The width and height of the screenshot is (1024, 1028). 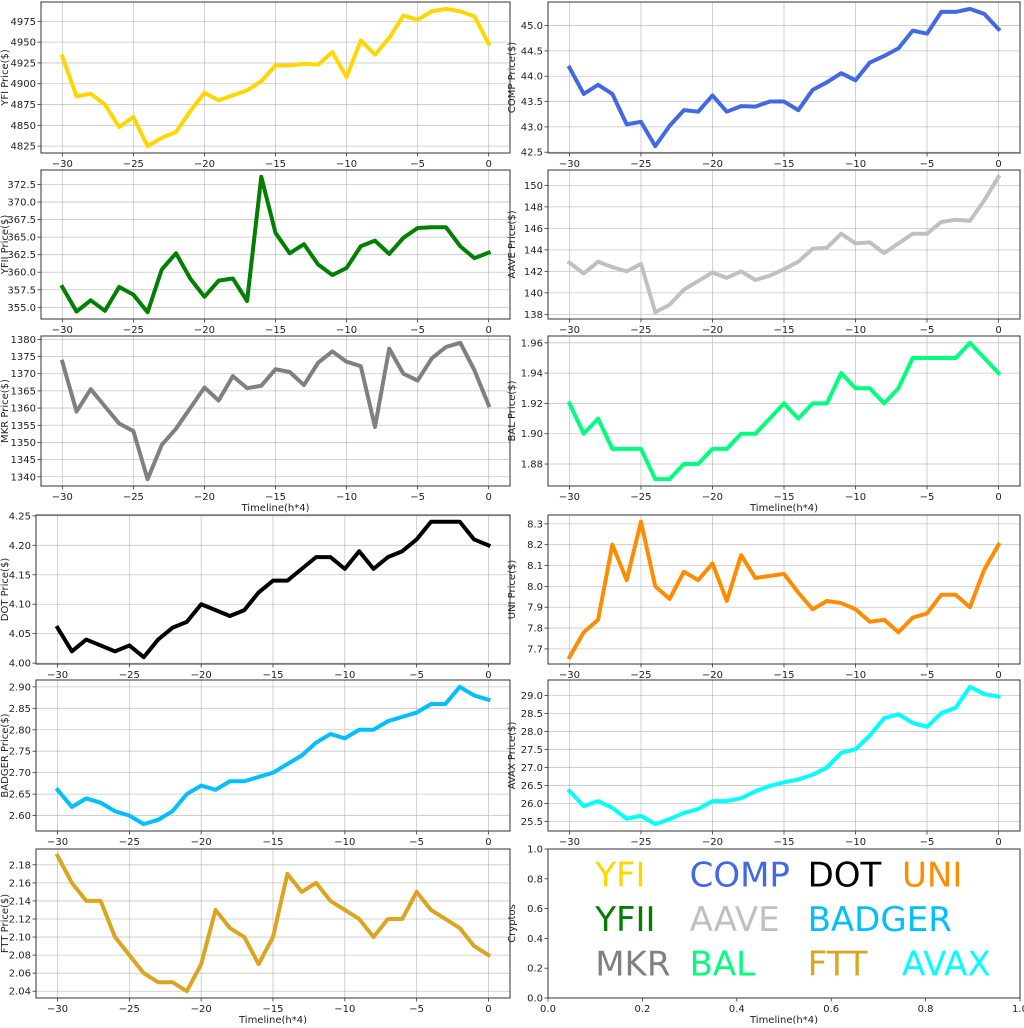 What do you see at coordinates (20, 634) in the screenshot?
I see `y-tick-label: 4.05` at bounding box center [20, 634].